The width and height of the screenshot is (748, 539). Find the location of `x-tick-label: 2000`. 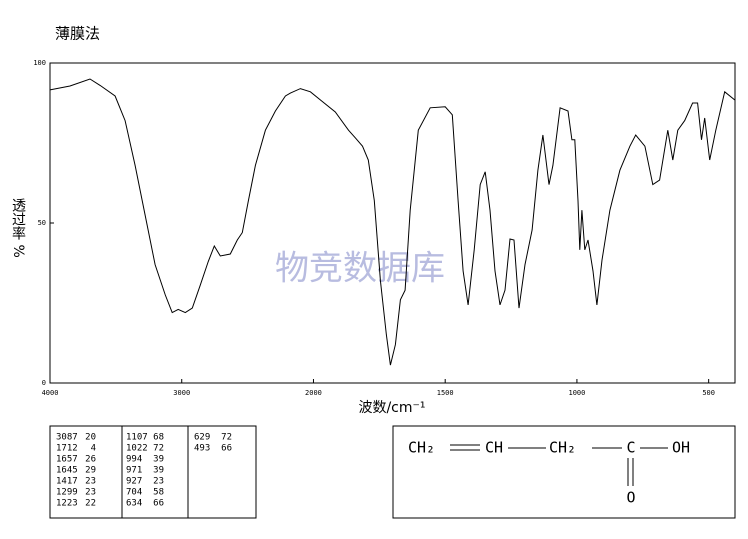

x-tick-label: 2000 is located at coordinates (313, 393).